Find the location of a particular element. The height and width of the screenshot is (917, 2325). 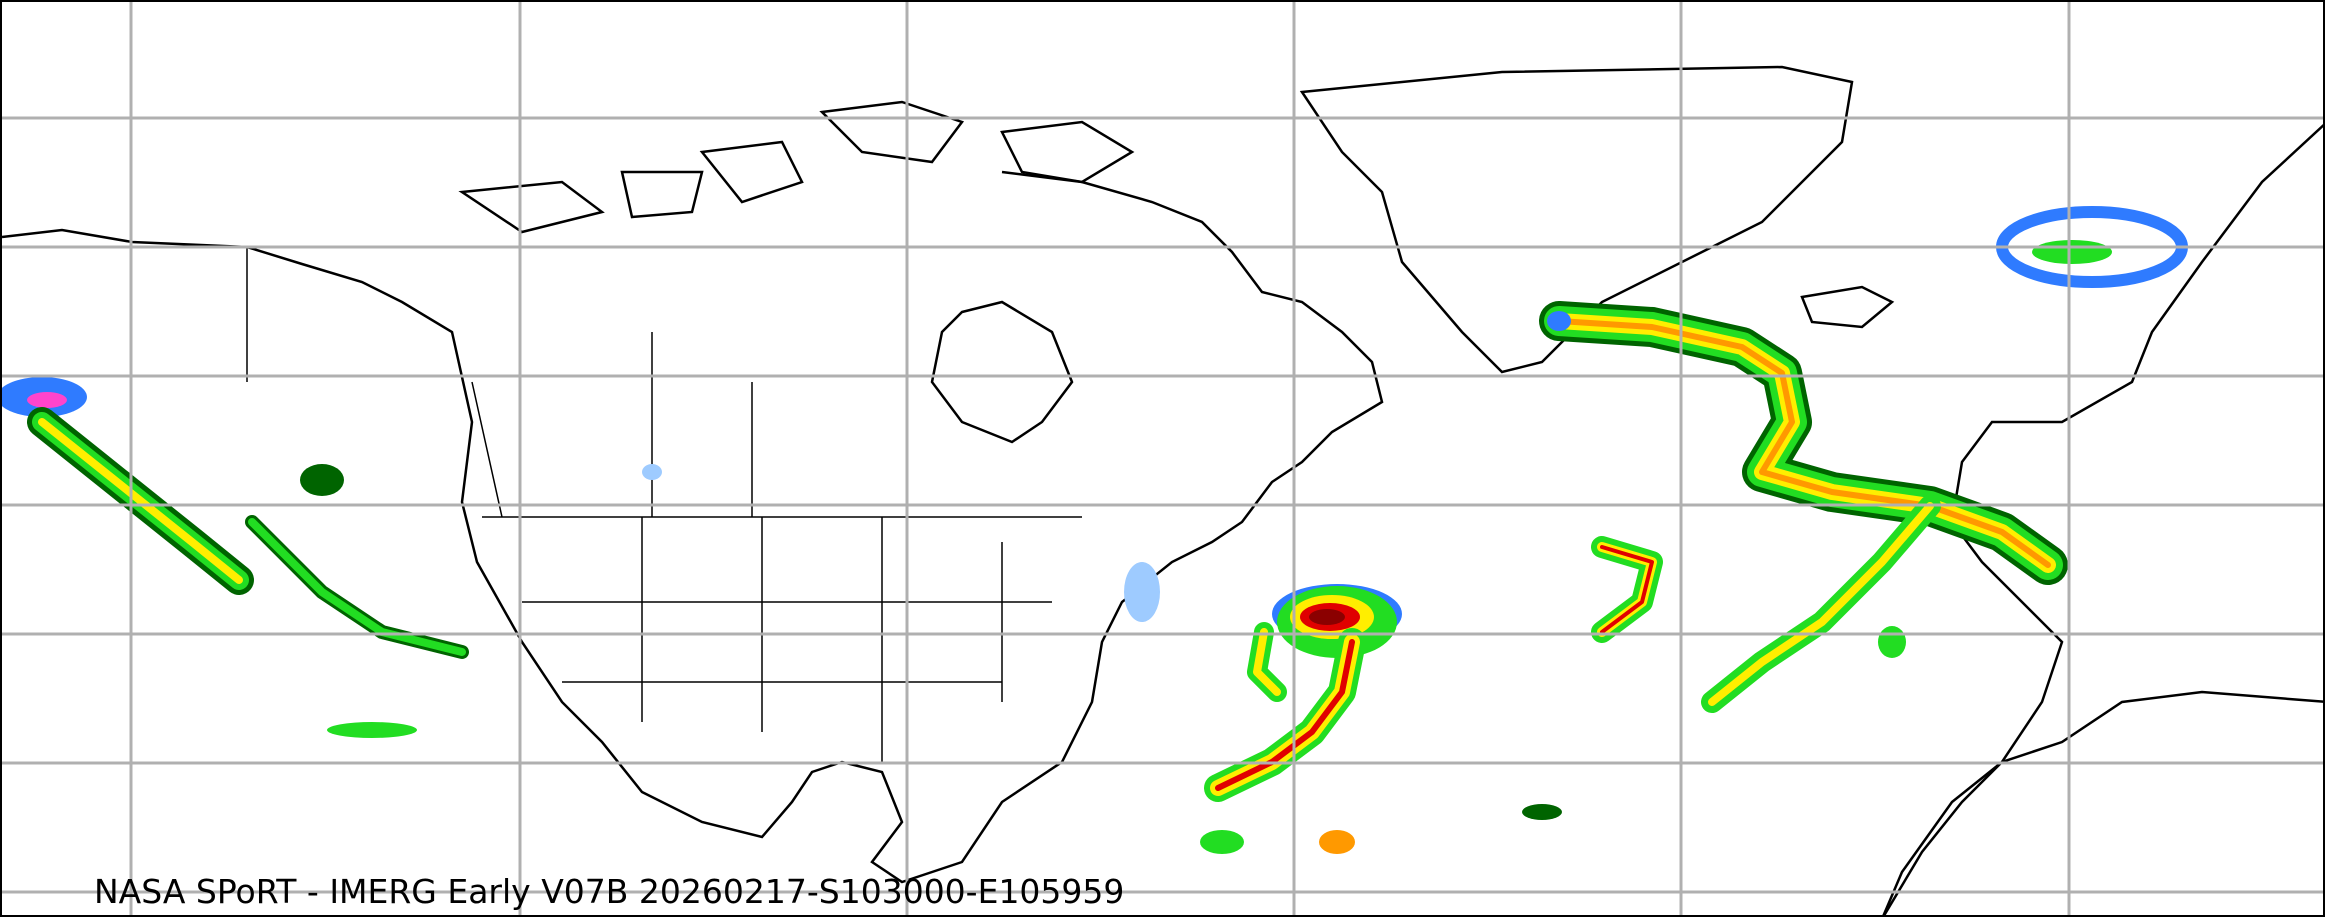

precip-mid-atlantic is located at coordinates (1627, 589).